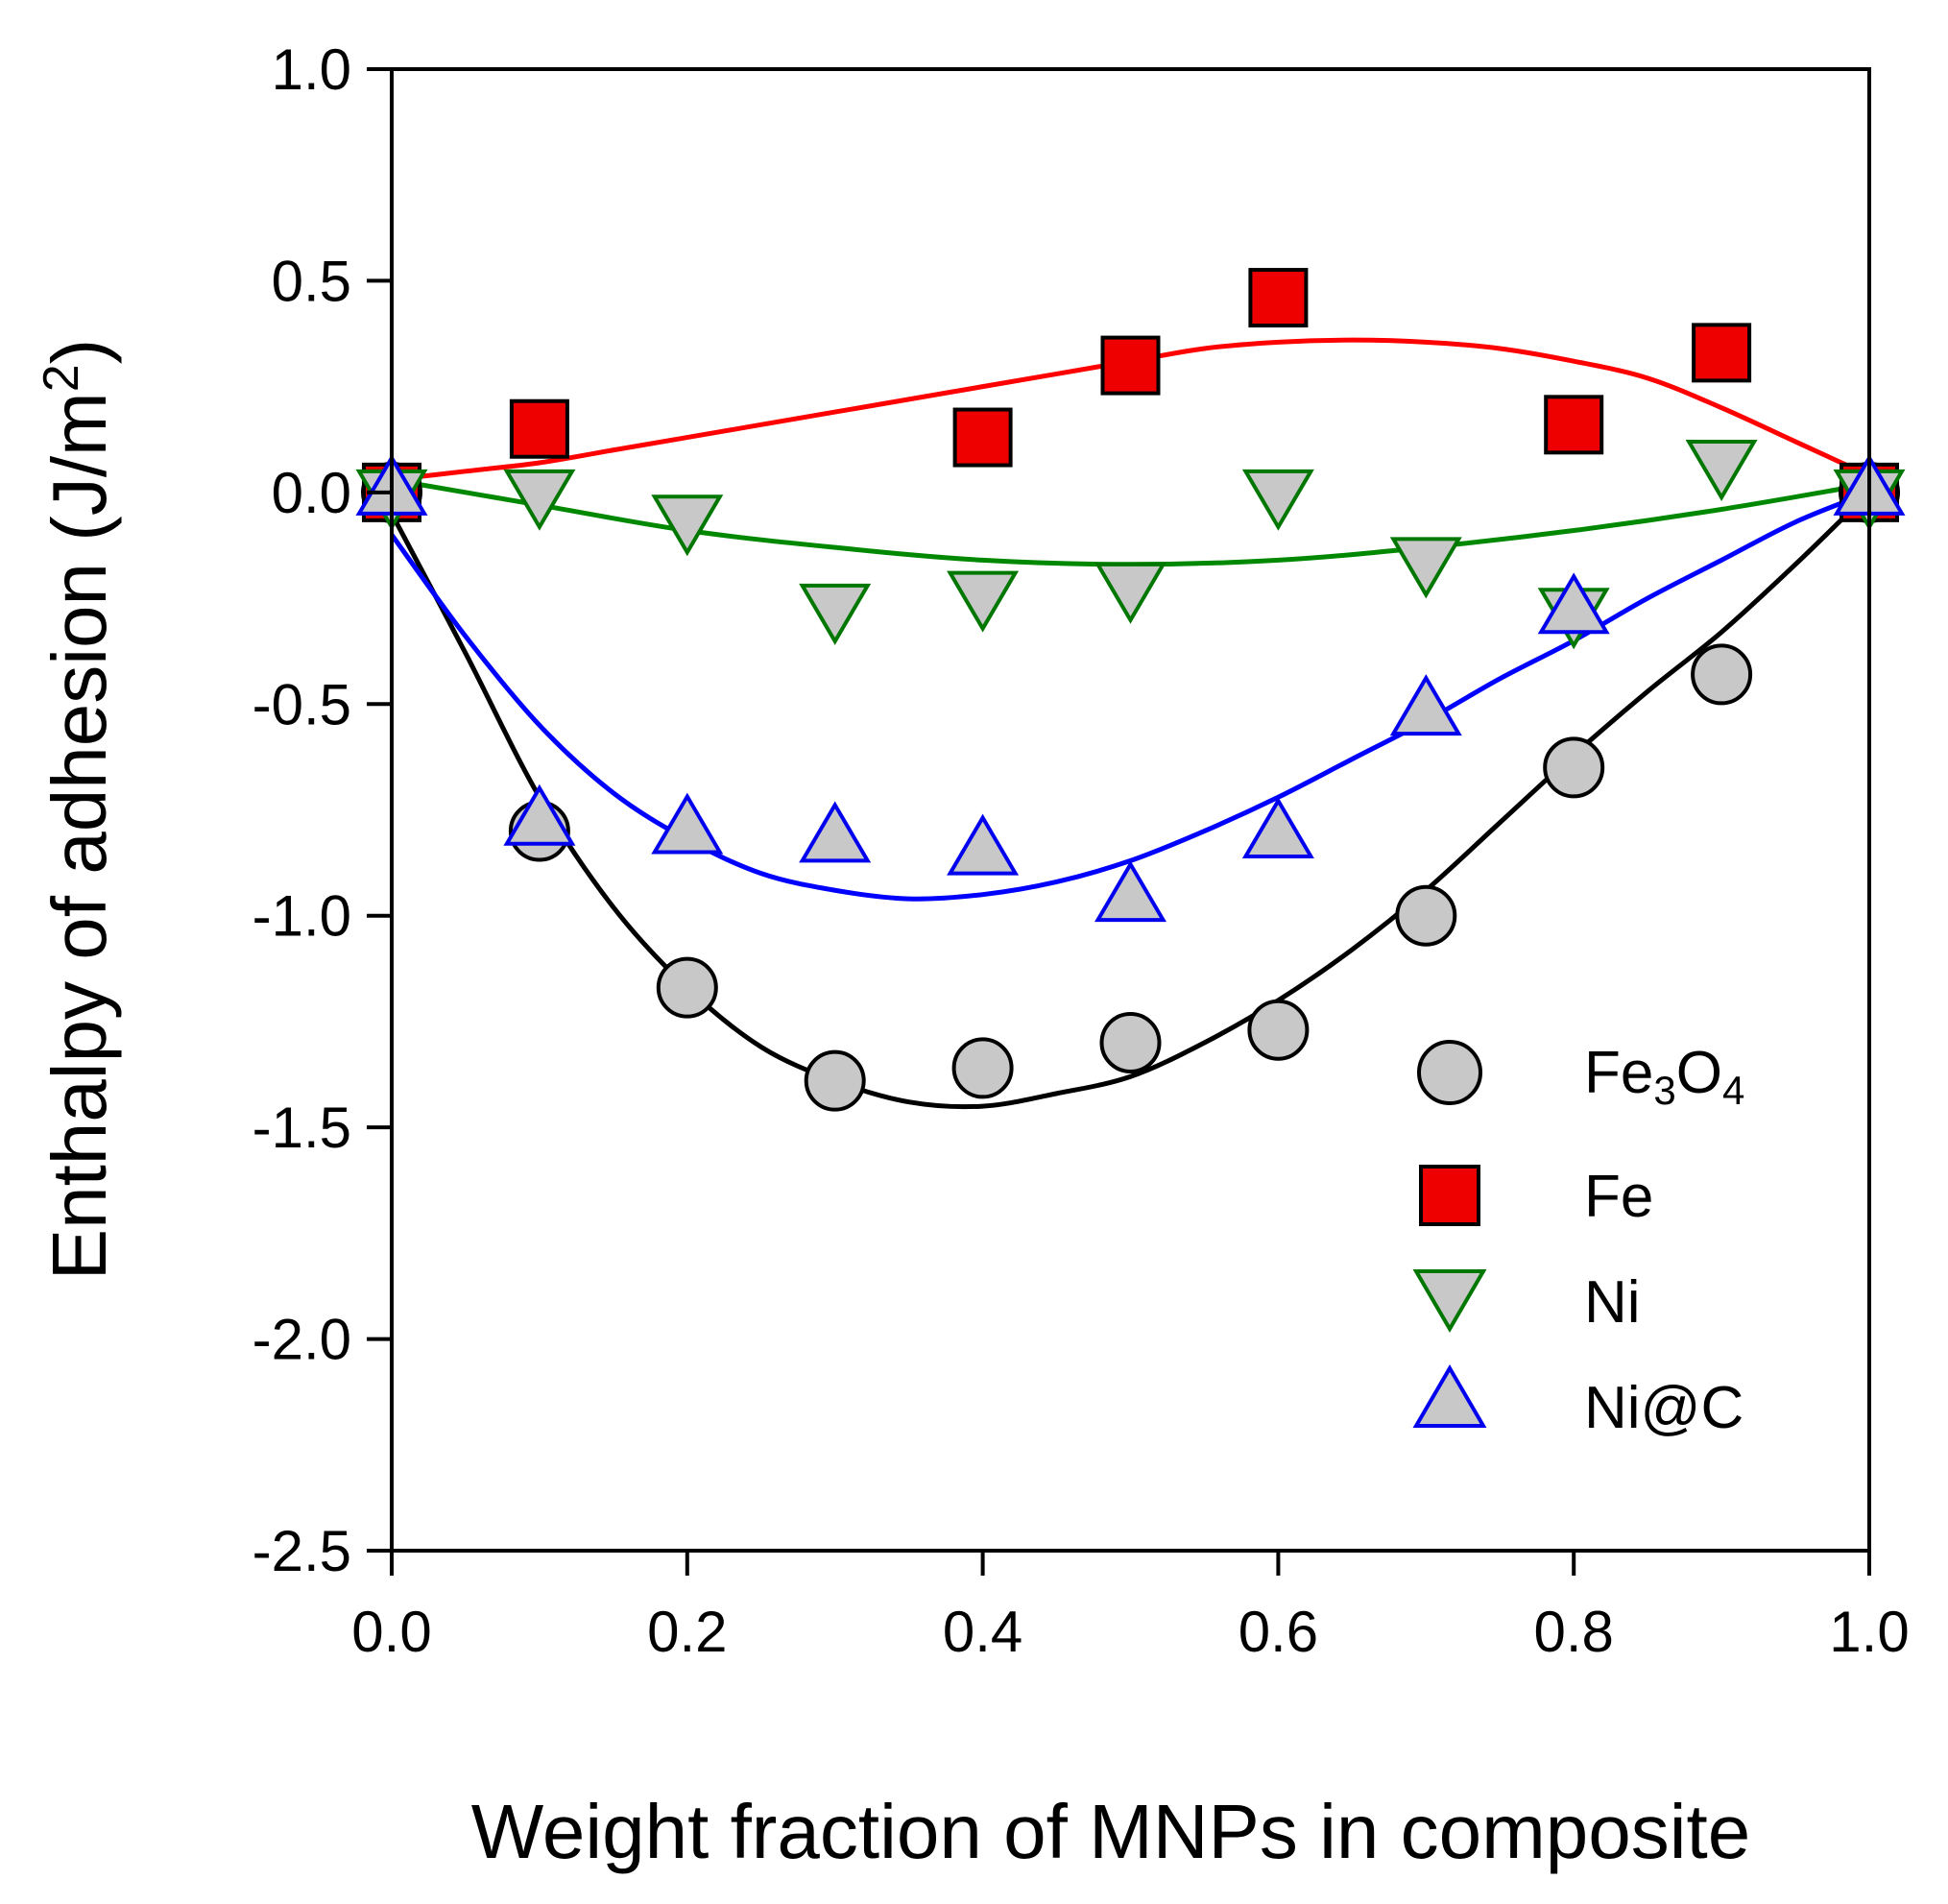  I want to click on x-axis-title: Weight fraction of MNPs in composite, so click(1110, 1832).